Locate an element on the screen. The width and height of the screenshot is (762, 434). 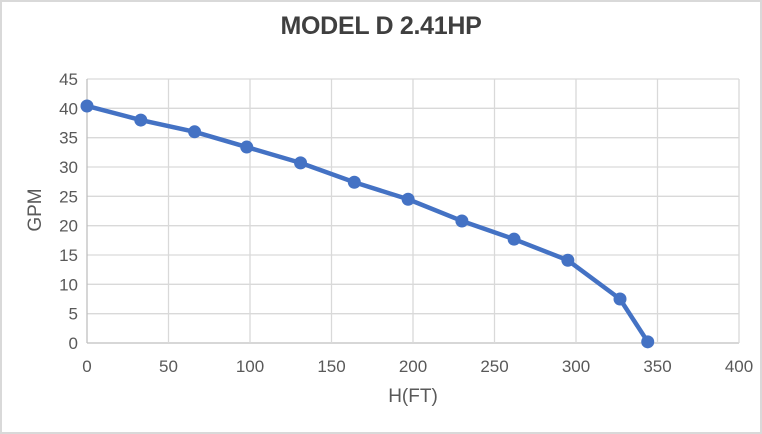
y-tick-label: 40 is located at coordinates (68, 108).